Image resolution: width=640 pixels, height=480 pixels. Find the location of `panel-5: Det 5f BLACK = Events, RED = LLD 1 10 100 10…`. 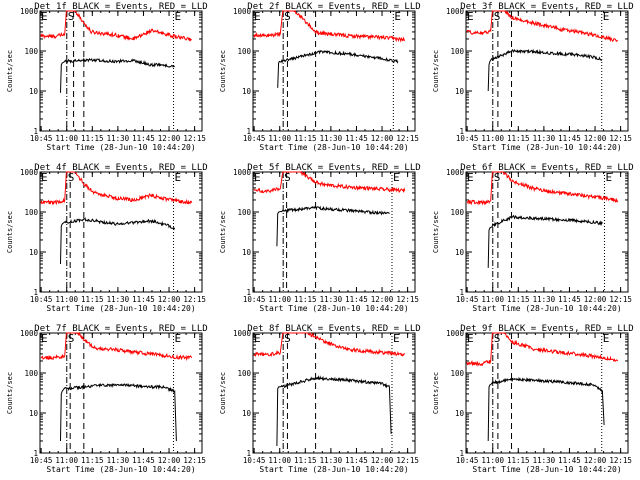

panel-5: Det 5f BLACK = Events, RED = LLD 1 10 100 10… is located at coordinates (320, 238).